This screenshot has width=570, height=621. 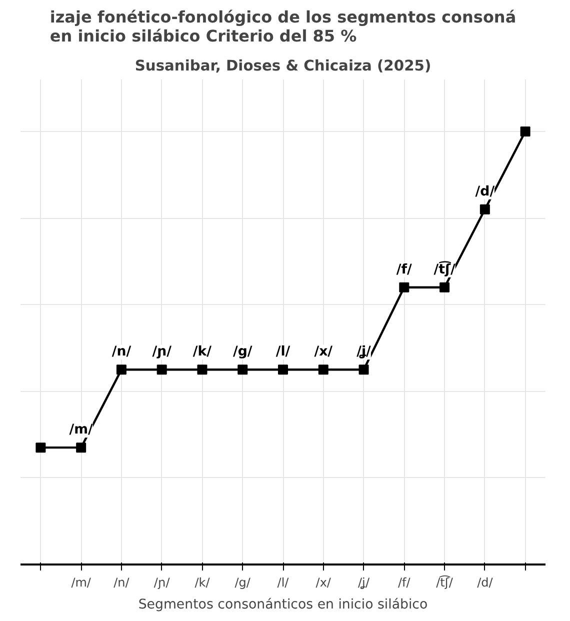 What do you see at coordinates (162, 352) in the screenshot?
I see `annotation: /ɲ/` at bounding box center [162, 352].